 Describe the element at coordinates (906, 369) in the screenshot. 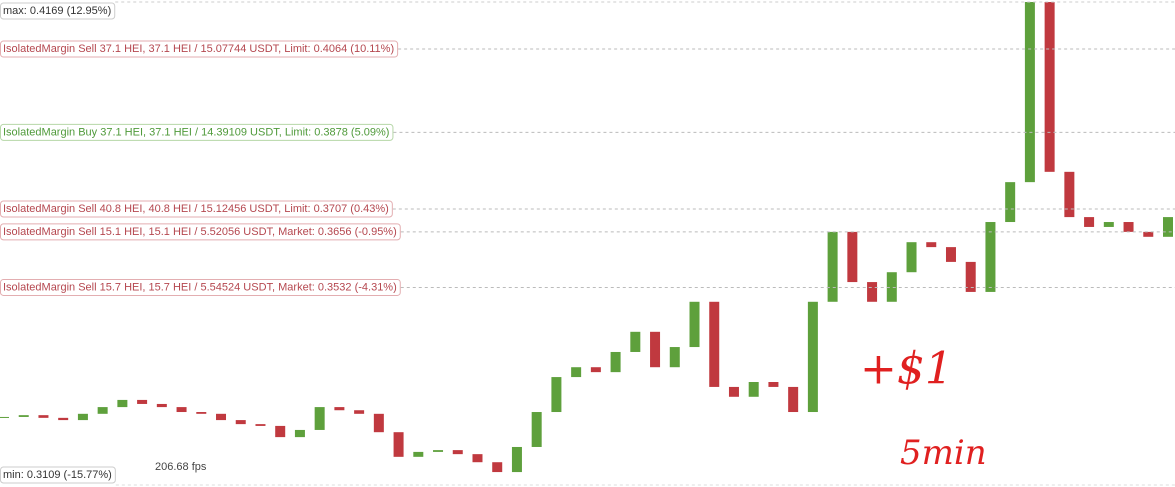

I see `annotation: +$1` at that location.